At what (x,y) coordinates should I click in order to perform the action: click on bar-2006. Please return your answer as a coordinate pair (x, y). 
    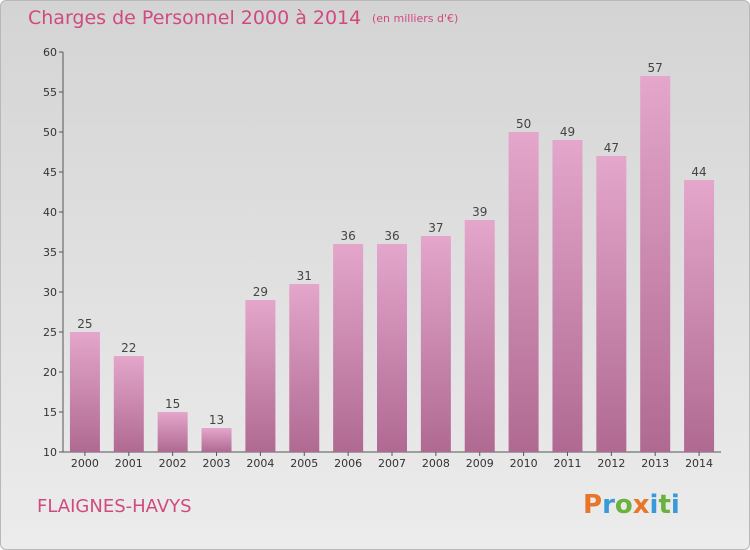
    Looking at the image, I should click on (348, 348).